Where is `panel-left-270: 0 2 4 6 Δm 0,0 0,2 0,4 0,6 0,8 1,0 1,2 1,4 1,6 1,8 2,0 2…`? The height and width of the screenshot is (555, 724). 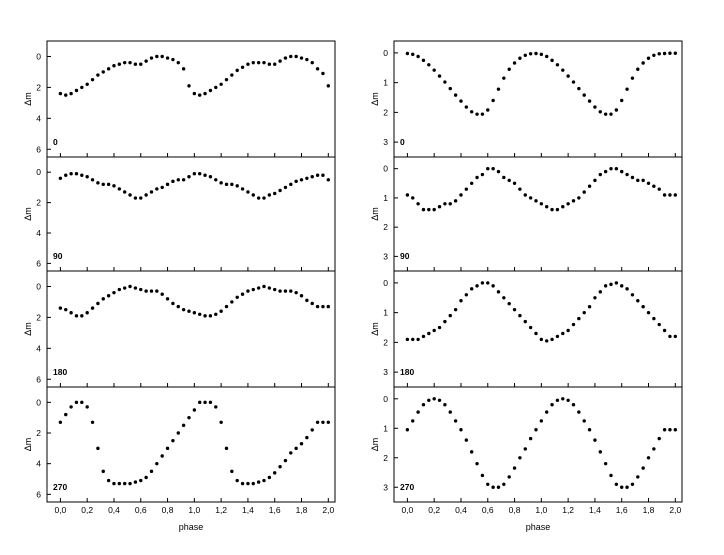 panel-left-270: 0 2 4 6 Δm 0,0 0,2 0,4 0,6 0,8 1,0 1,2 1,4 1,6 1,8 2,0 2… is located at coordinates (179, 450).